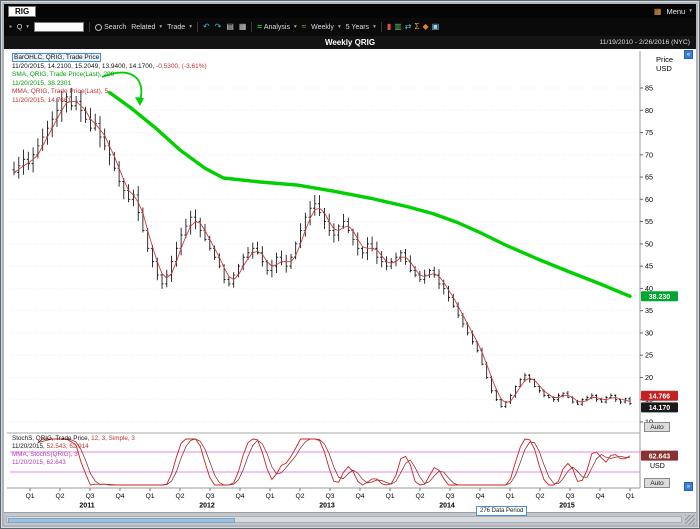 This screenshot has width=700, height=529. Describe the element at coordinates (435, 26) in the screenshot. I see `grid-tool-icon: ▣` at that location.